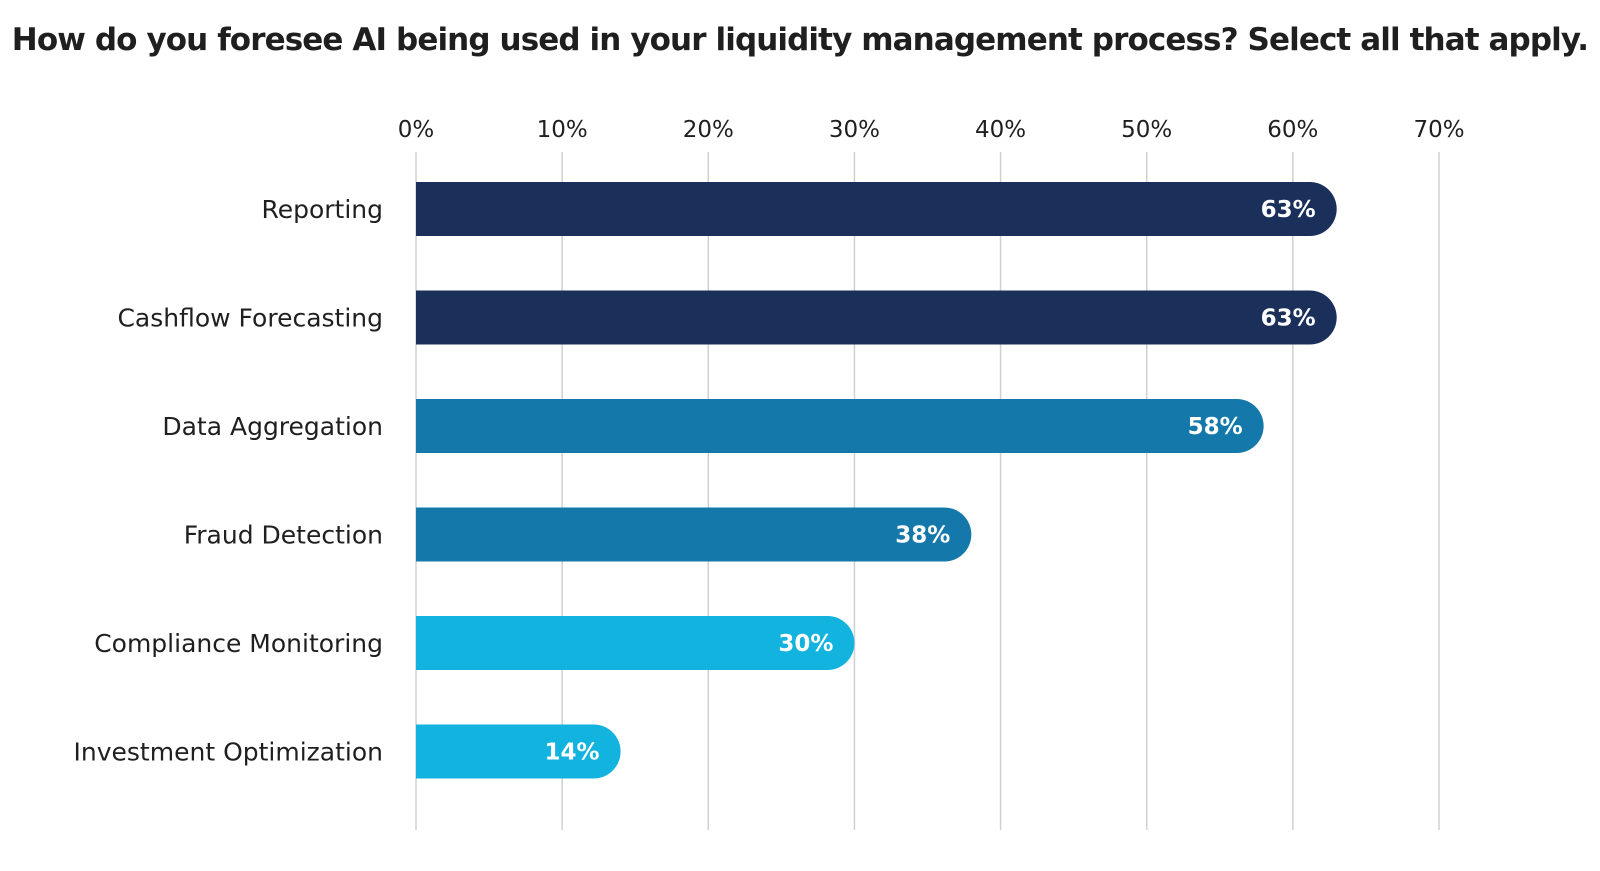 Image resolution: width=1600 pixels, height=871 pixels. I want to click on x-tick-label-40: 40%, so click(1000, 130).